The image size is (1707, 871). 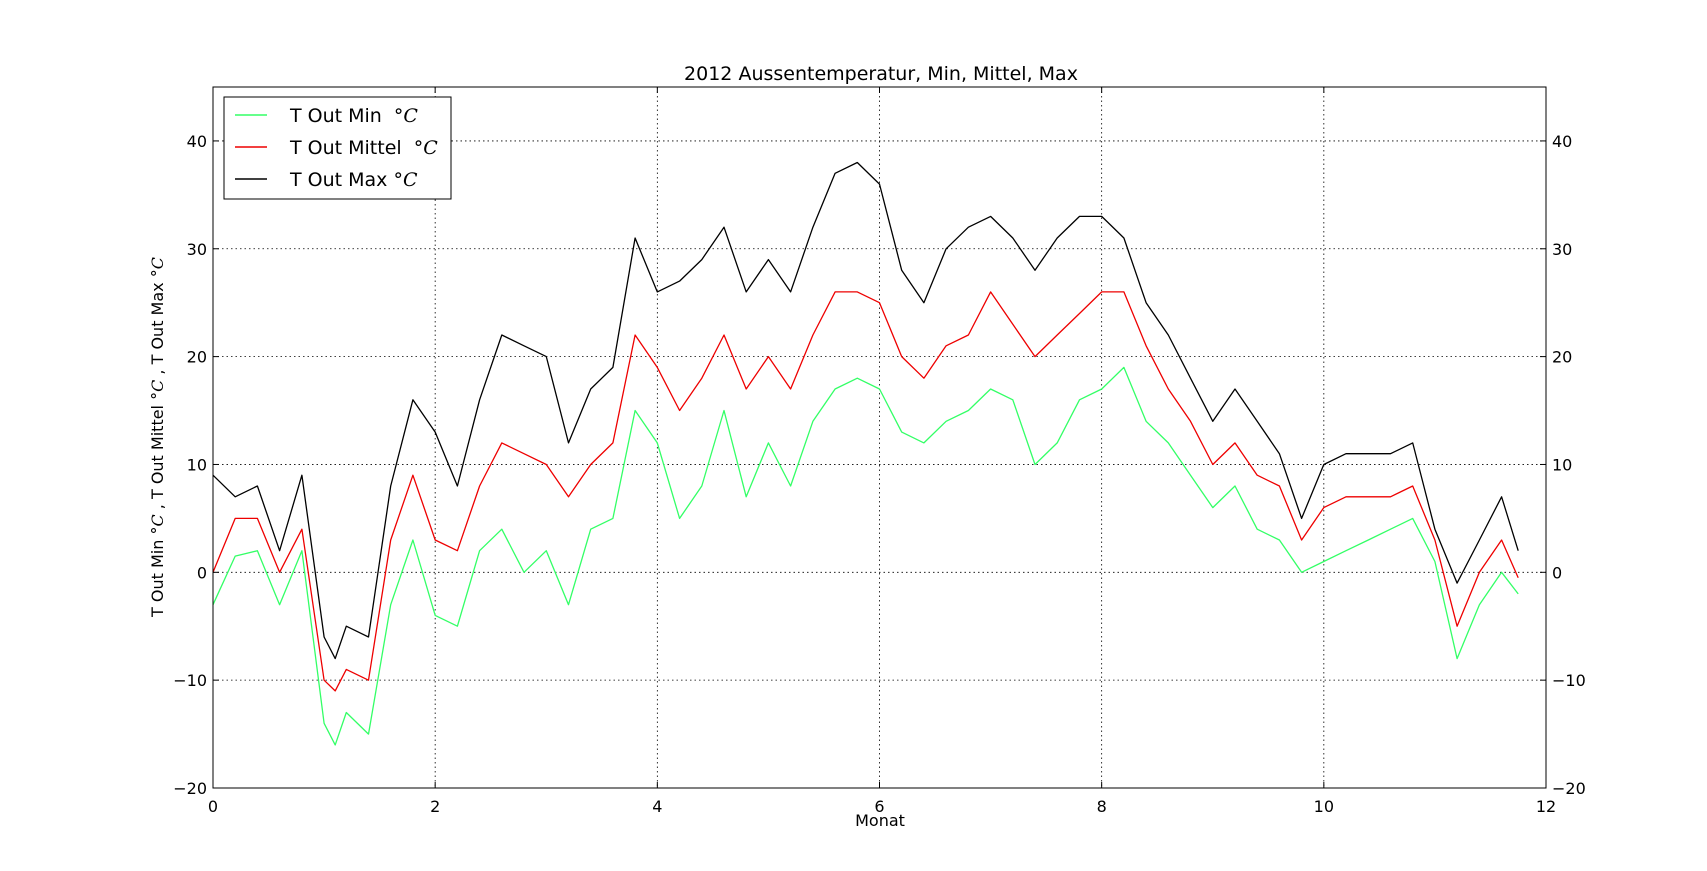 I want to click on legend-entry-max: T Out Max °C, so click(x=353, y=180).